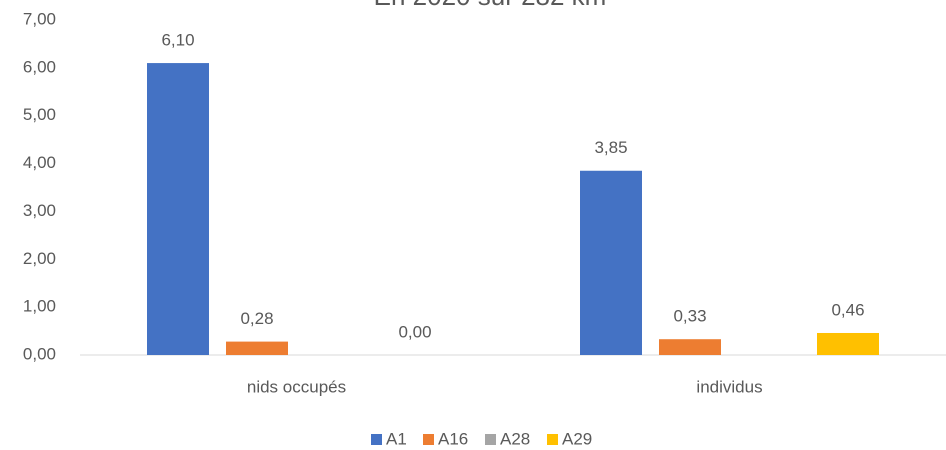  What do you see at coordinates (847, 309) in the screenshot?
I see `value-label: 0,46` at bounding box center [847, 309].